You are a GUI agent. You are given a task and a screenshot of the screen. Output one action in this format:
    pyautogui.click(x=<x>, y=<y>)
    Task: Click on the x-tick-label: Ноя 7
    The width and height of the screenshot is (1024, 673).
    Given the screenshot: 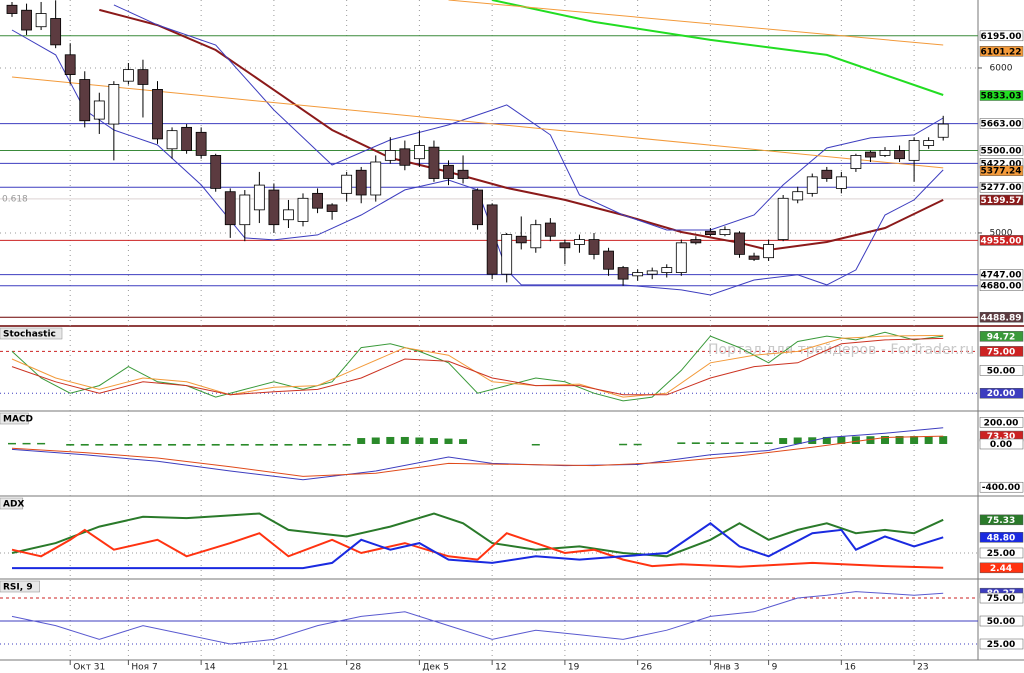 What is the action you would take?
    pyautogui.click(x=144, y=668)
    